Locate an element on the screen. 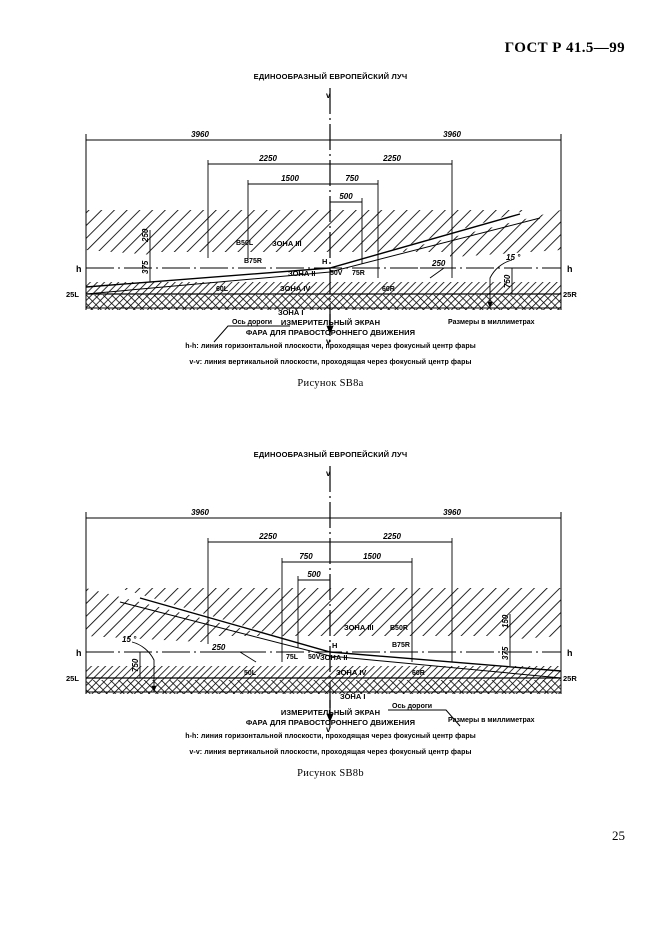 This screenshot has height=936, width=661. axis-label-h-right: h is located at coordinates (570, 269).